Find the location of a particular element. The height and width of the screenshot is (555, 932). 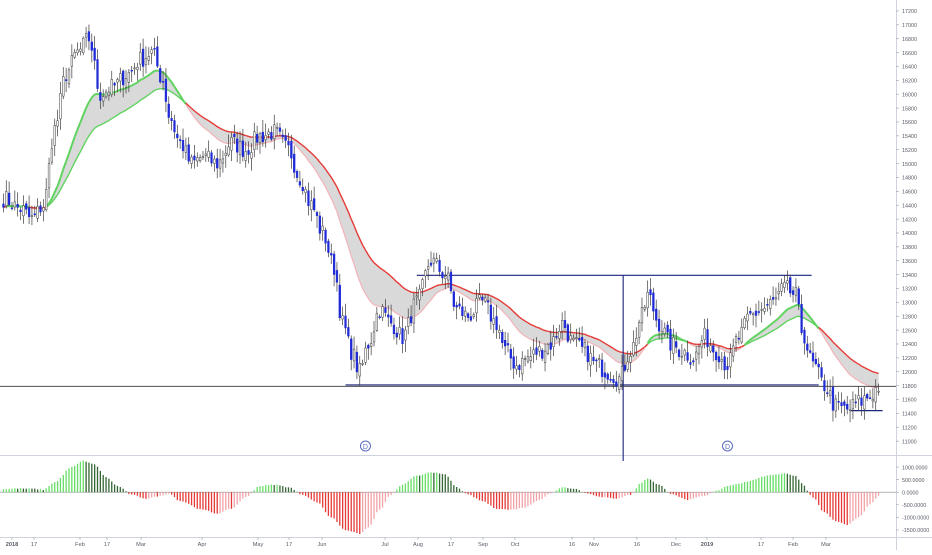

dividend-marker-label: D is located at coordinates (365, 447).